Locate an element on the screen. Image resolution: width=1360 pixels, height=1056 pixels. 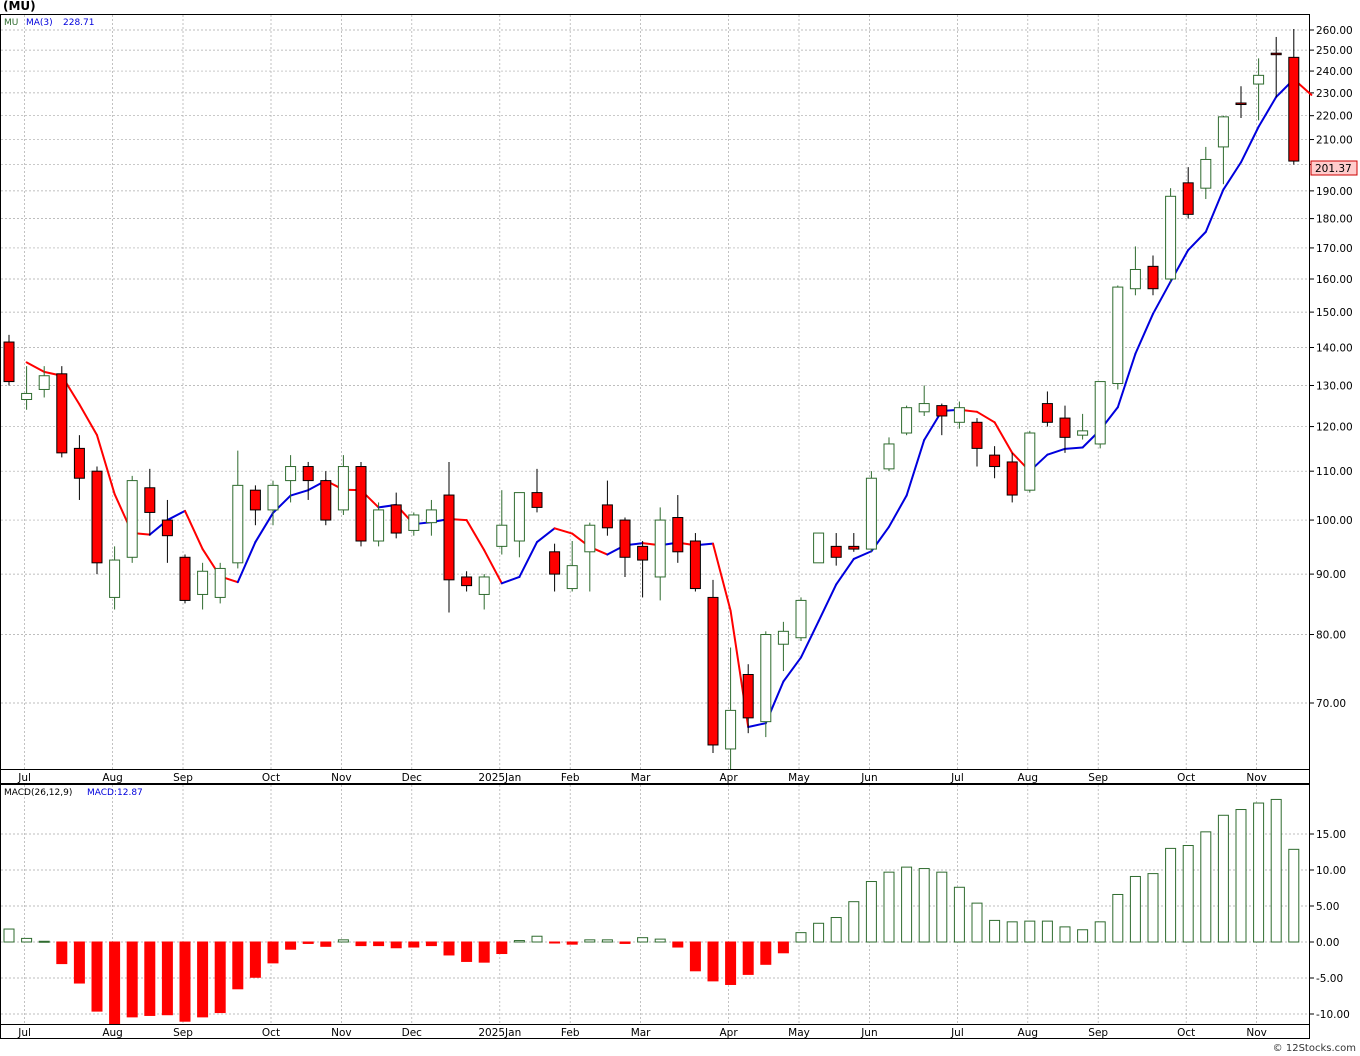
price-tick-label: 240.00 is located at coordinates (1334, 72).